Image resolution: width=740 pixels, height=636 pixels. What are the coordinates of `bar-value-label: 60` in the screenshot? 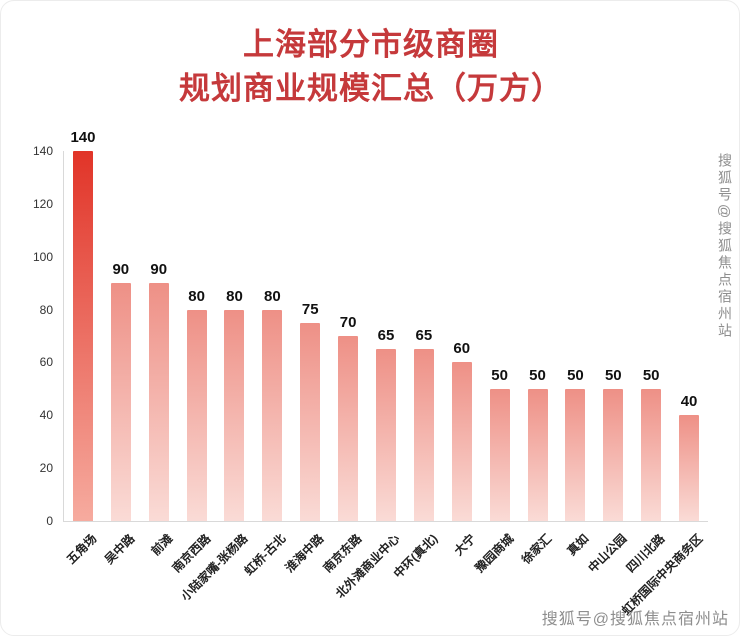 It's located at (462, 349).